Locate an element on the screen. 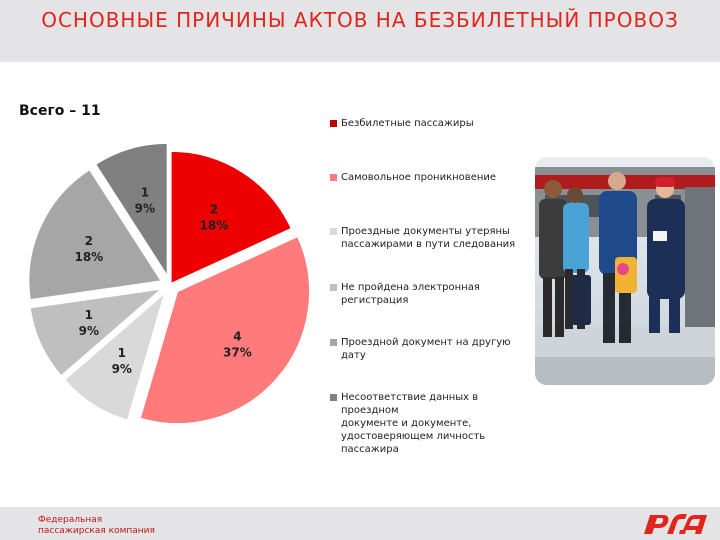 The image size is (720, 540). legend-item-4: Проездной документ на другую дату is located at coordinates (430, 349).